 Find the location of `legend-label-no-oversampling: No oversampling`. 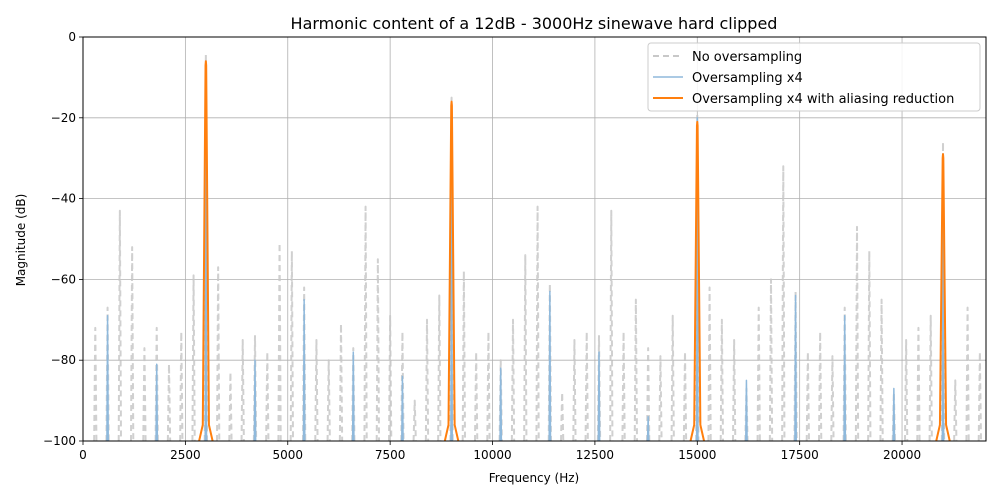

legend-label-no-oversampling: No oversampling is located at coordinates (747, 57).